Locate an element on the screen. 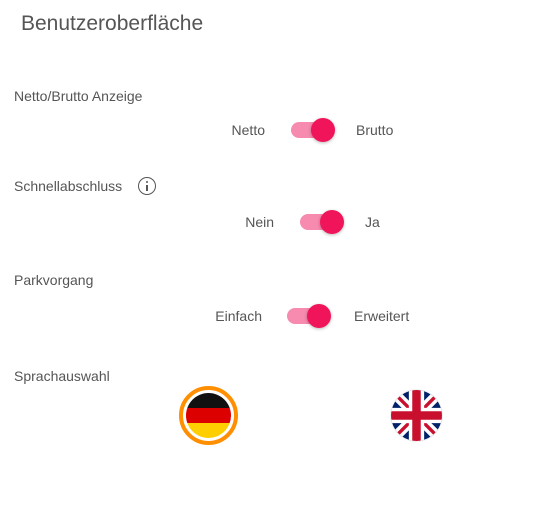 The image size is (539, 509). quick-checkout-switch is located at coordinates (321, 222).